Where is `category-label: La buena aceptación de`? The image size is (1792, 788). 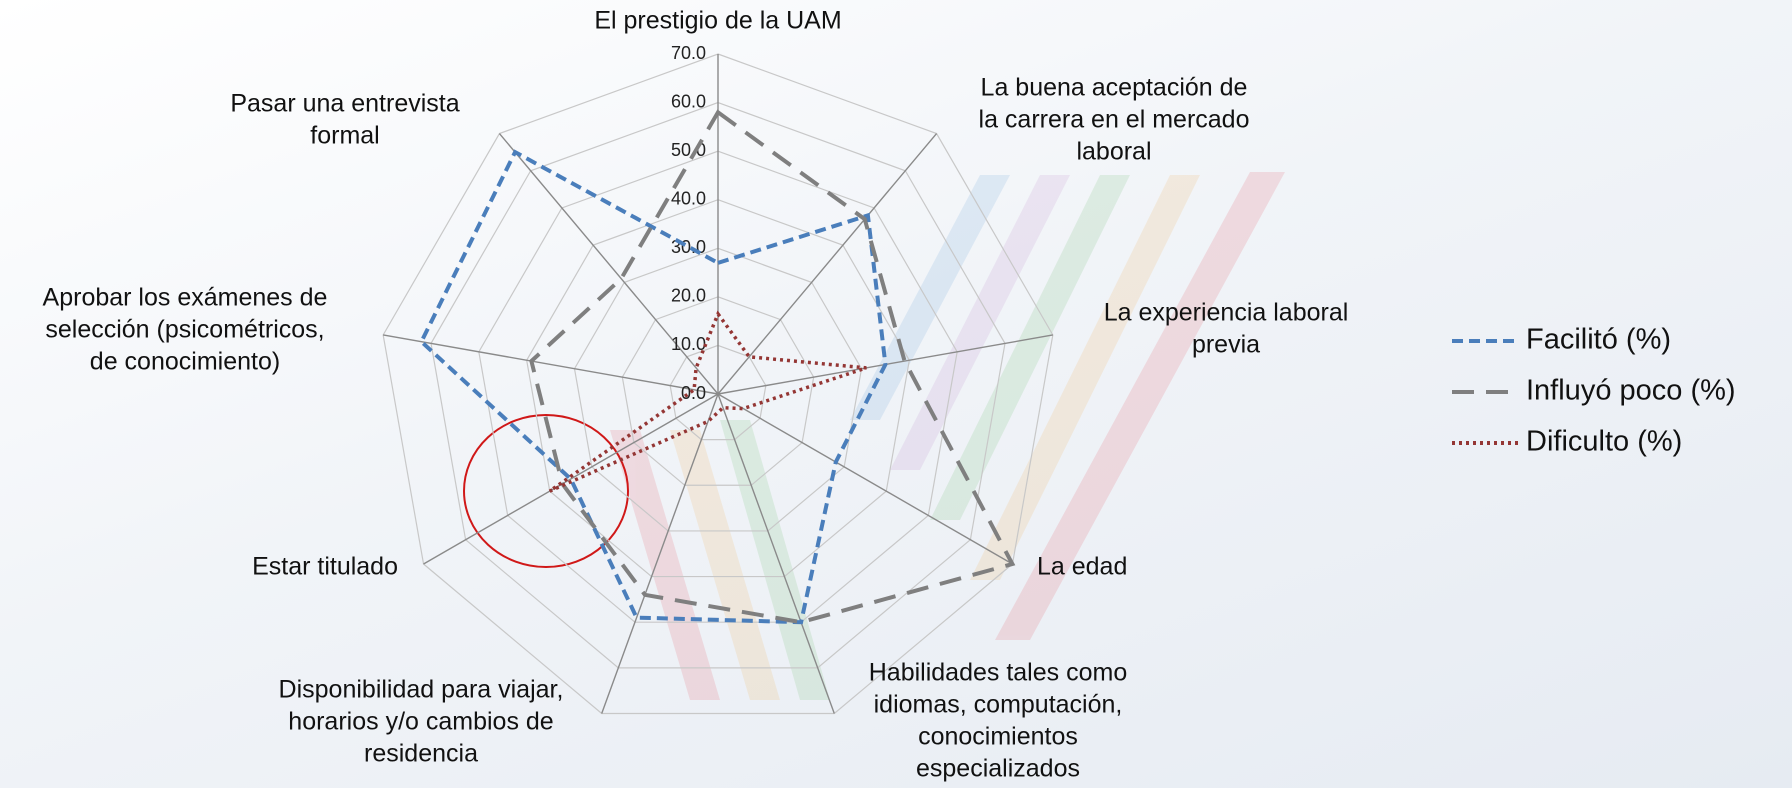
category-label: La buena aceptación de is located at coordinates (1114, 88).